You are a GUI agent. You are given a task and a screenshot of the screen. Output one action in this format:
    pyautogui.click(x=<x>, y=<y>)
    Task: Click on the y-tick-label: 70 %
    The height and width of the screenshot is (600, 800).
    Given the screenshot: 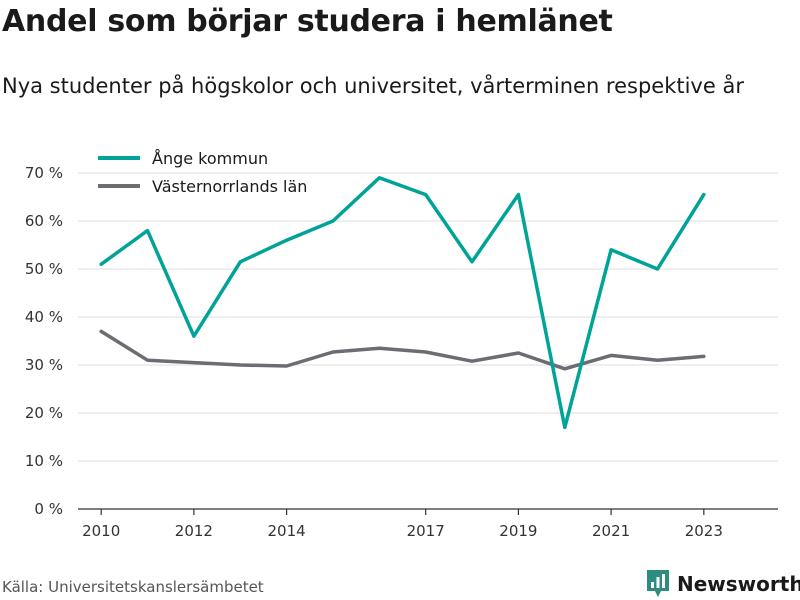 What is the action you would take?
    pyautogui.click(x=44, y=173)
    